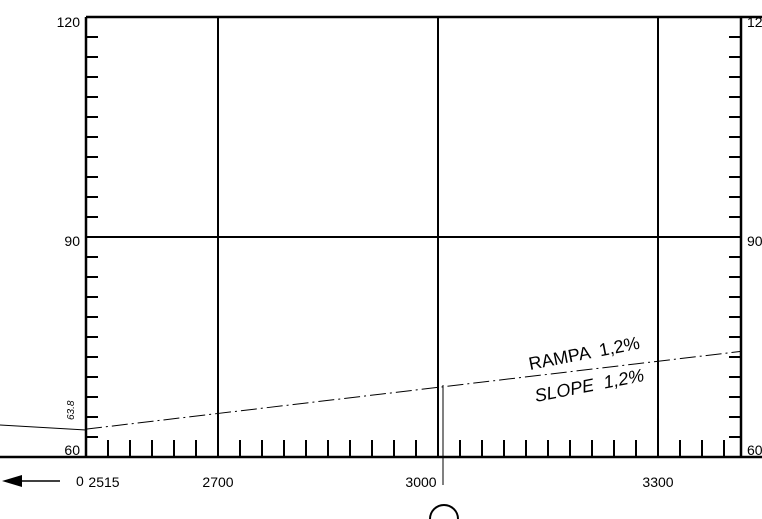  What do you see at coordinates (72, 450) in the screenshot?
I see `y-left-label-bottom: 60` at bounding box center [72, 450].